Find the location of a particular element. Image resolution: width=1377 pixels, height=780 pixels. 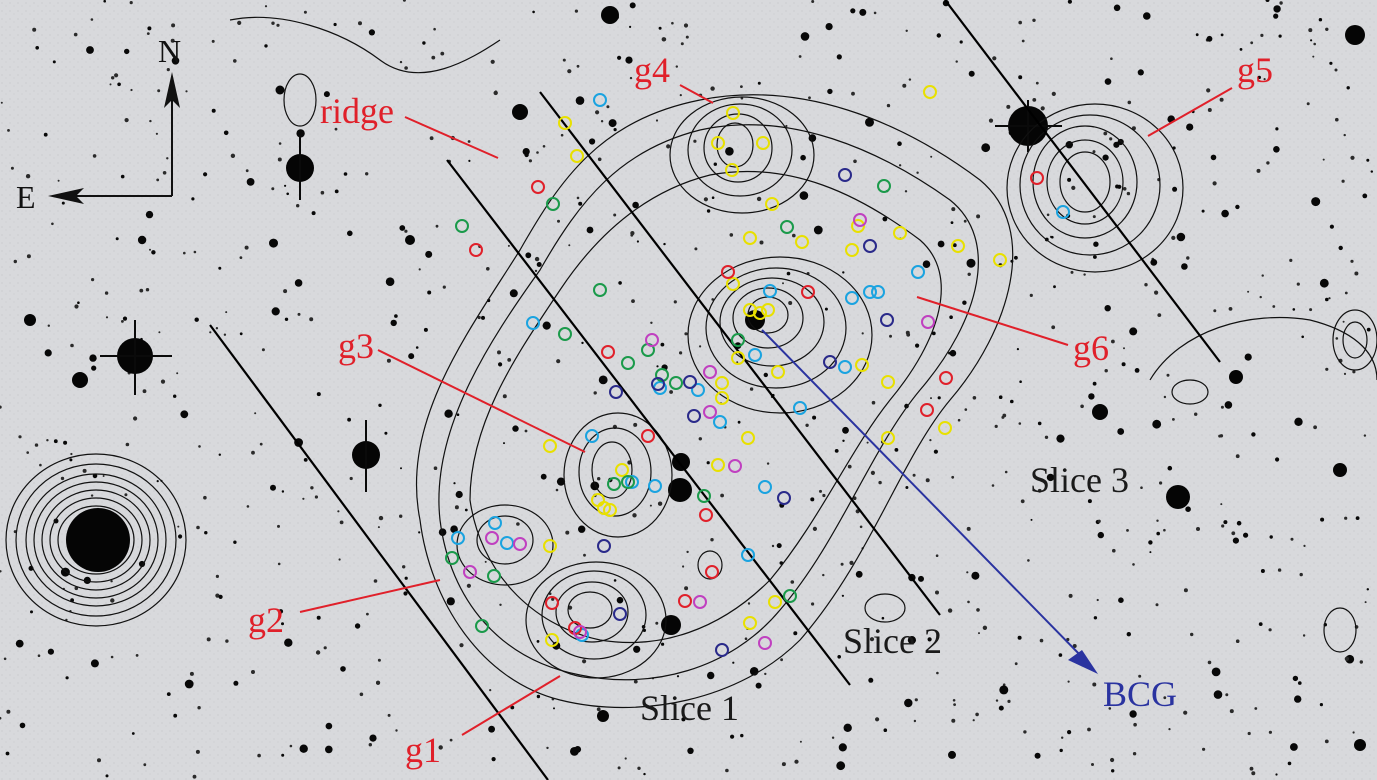

g5-leader is located at coordinates (1190, 112).